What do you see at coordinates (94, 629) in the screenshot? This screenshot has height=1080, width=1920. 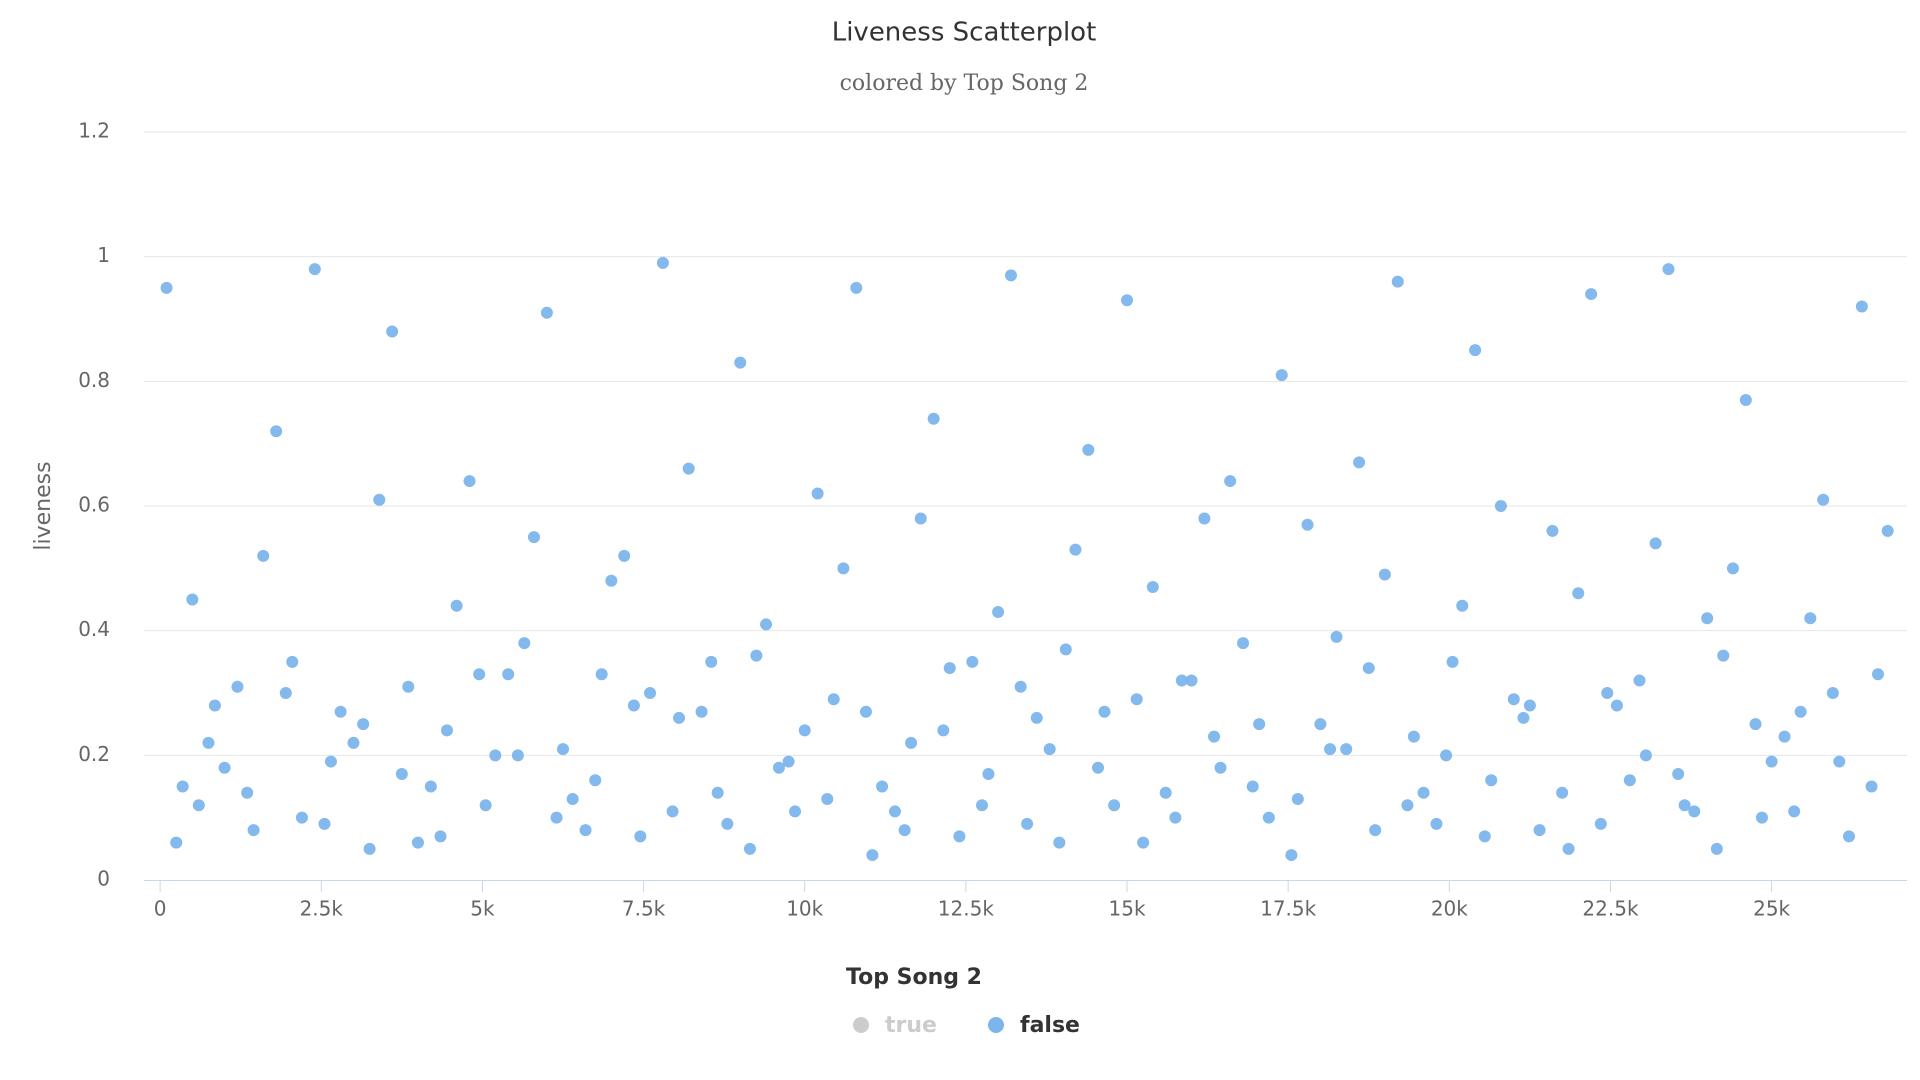 I see `y-tick-label: 0.4` at bounding box center [94, 629].